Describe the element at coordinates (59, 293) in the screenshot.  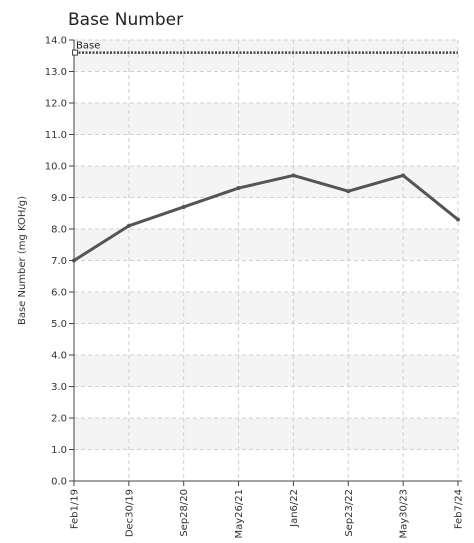
I see `y-tick-label: 6.0` at that location.